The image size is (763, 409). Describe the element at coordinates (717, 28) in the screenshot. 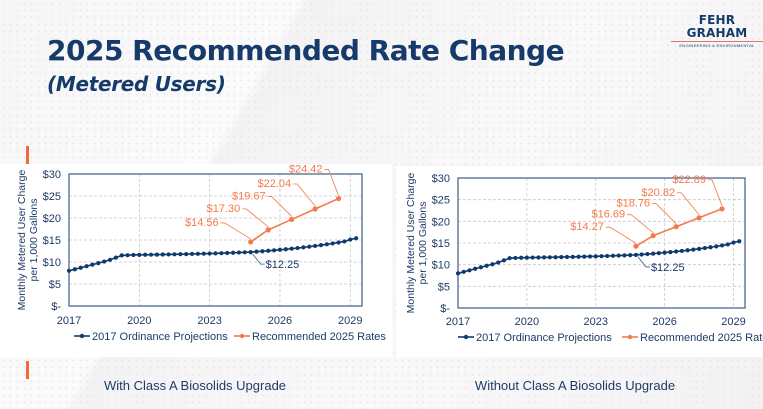

I see `logo-wordmark: FEHR GRAHAM` at that location.